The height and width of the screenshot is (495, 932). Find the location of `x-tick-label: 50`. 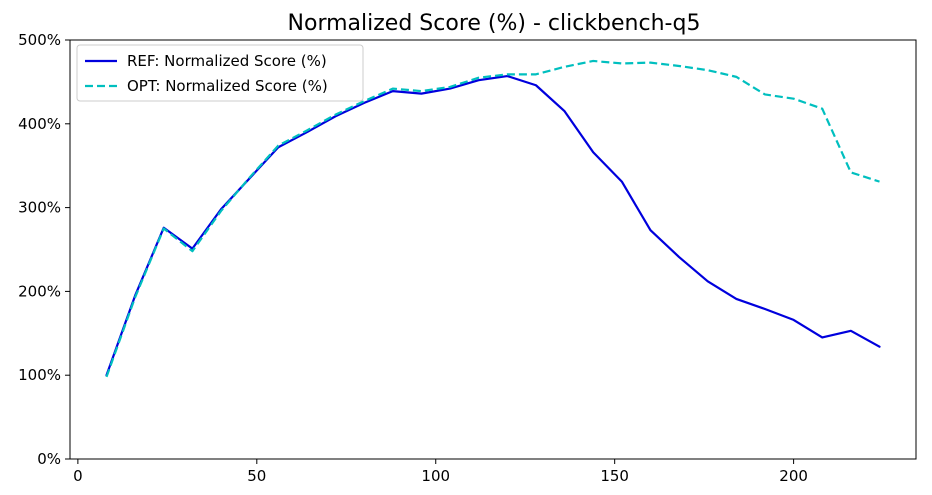

x-tick-label: 50 is located at coordinates (256, 476).